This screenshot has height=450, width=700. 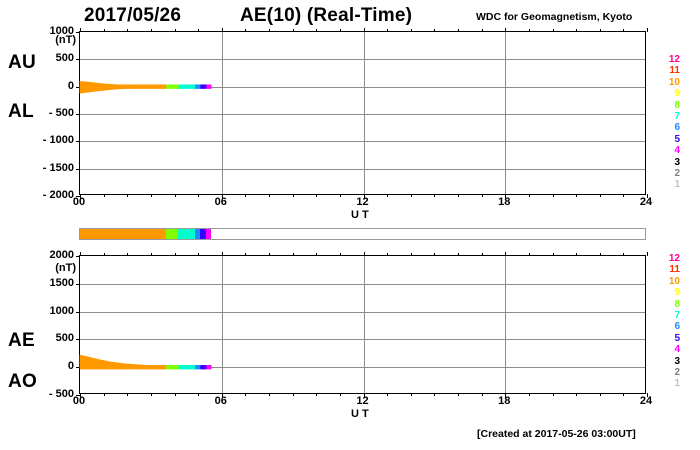 What do you see at coordinates (677, 327) in the screenshot?
I see `legend-item-6: 6` at bounding box center [677, 327].